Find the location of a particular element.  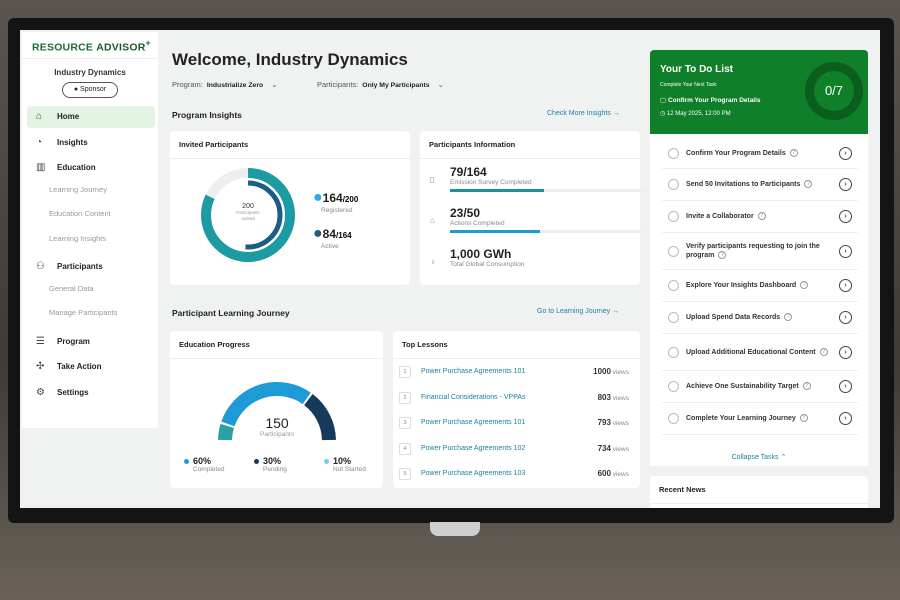

todo-title: Your To Do List is located at coordinates (696, 69).